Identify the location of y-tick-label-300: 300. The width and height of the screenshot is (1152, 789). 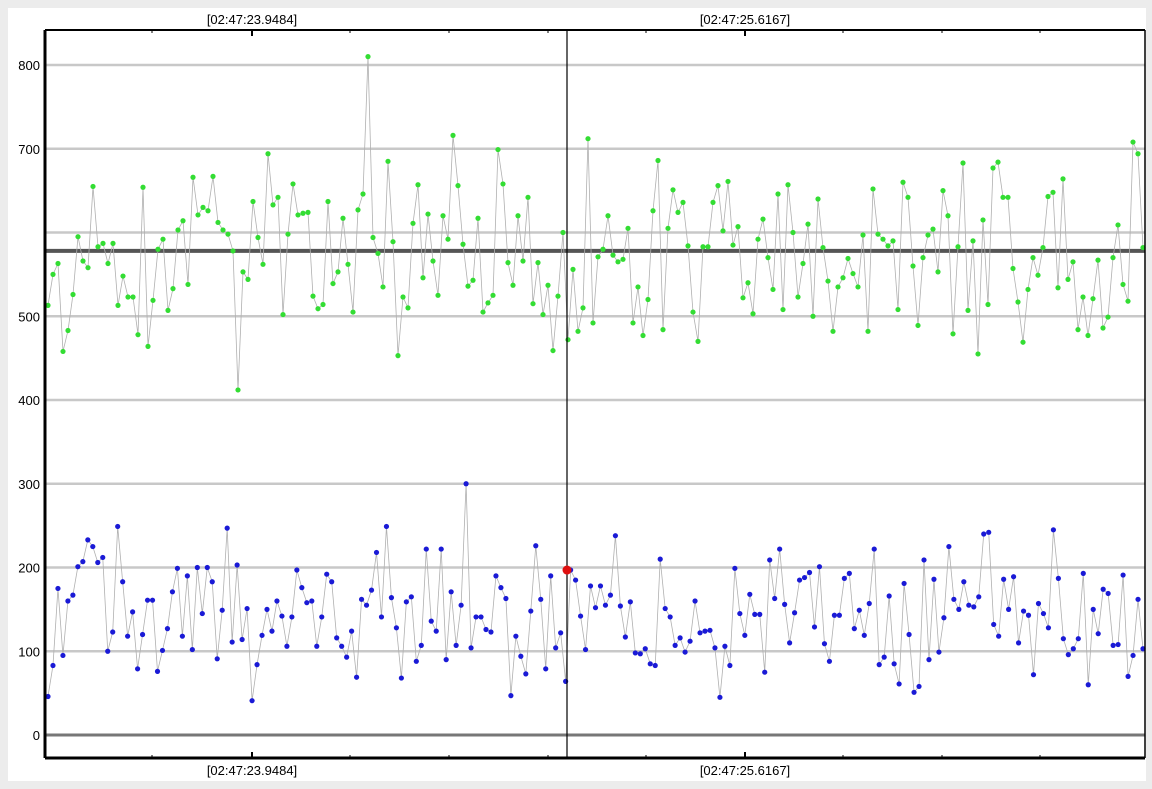
(29, 484).